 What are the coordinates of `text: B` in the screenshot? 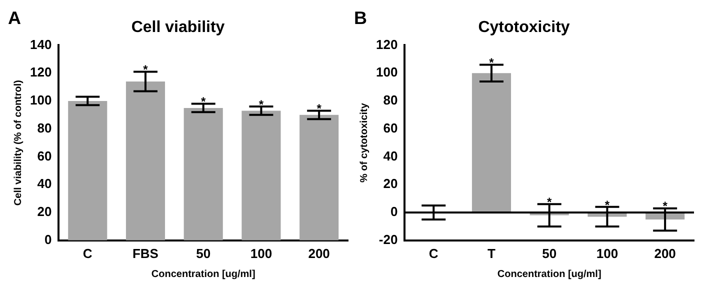 It's located at (360, 18).